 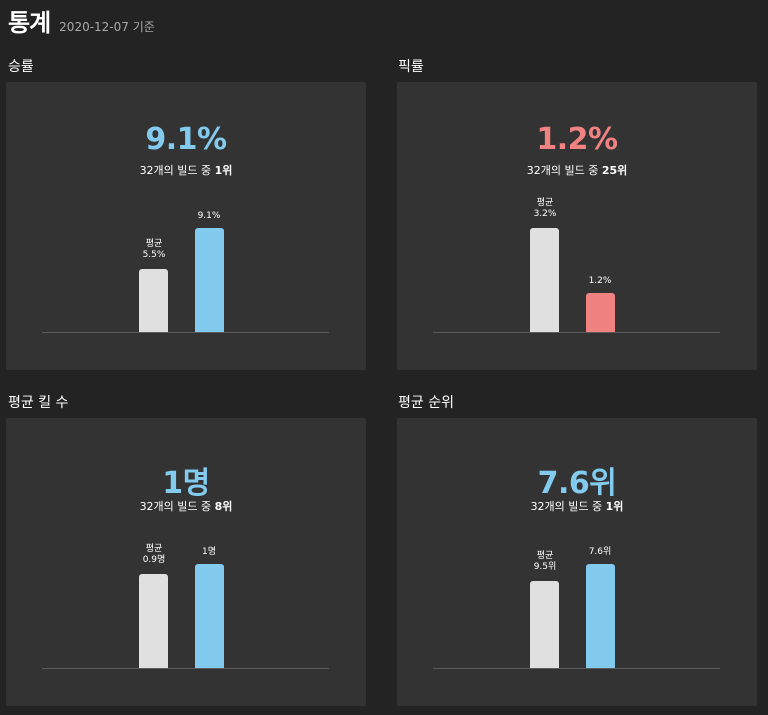 What do you see at coordinates (600, 552) in the screenshot?
I see `mine-bar-label: 7.6위` at bounding box center [600, 552].